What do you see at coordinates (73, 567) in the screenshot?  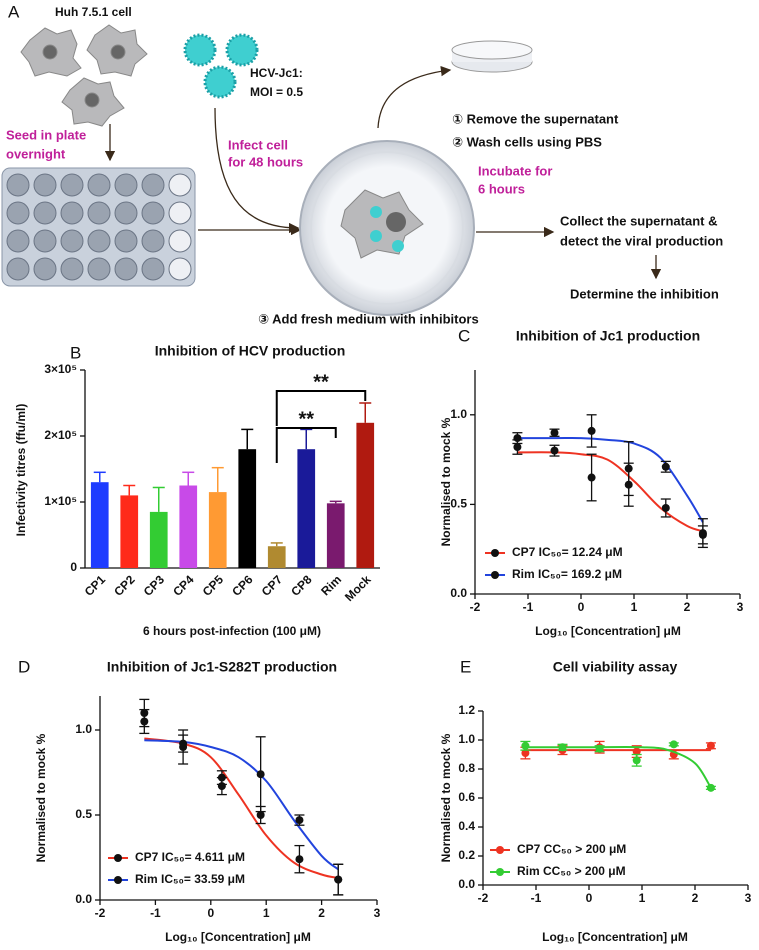 I see `y-tick-label: 0` at bounding box center [73, 567].